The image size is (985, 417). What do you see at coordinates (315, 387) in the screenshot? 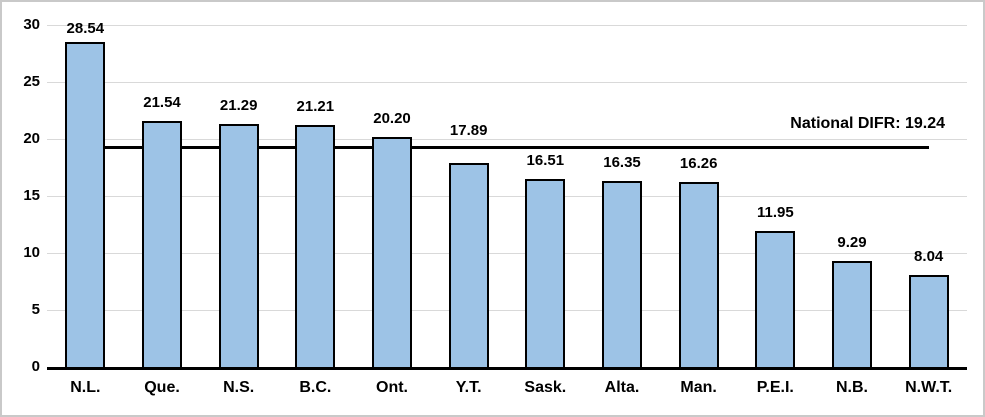
I see `x-axis-label: B.C.` at bounding box center [315, 387].